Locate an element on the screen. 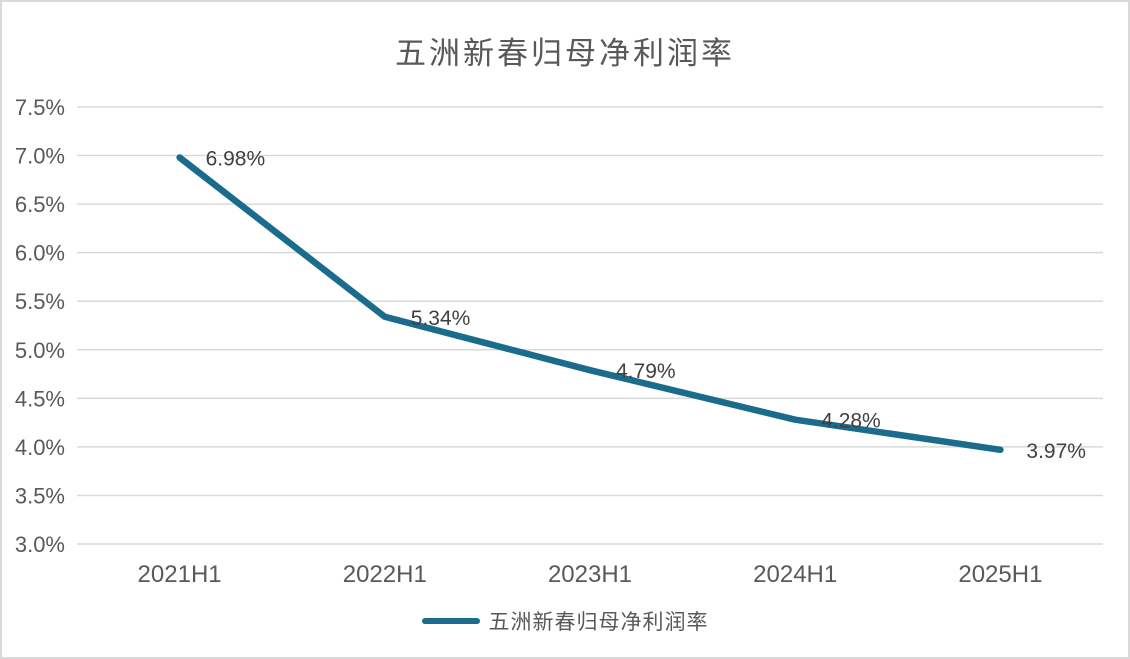 This screenshot has width=1130, height=659. y-axis-tick-label: 6.5% is located at coordinates (40, 204).